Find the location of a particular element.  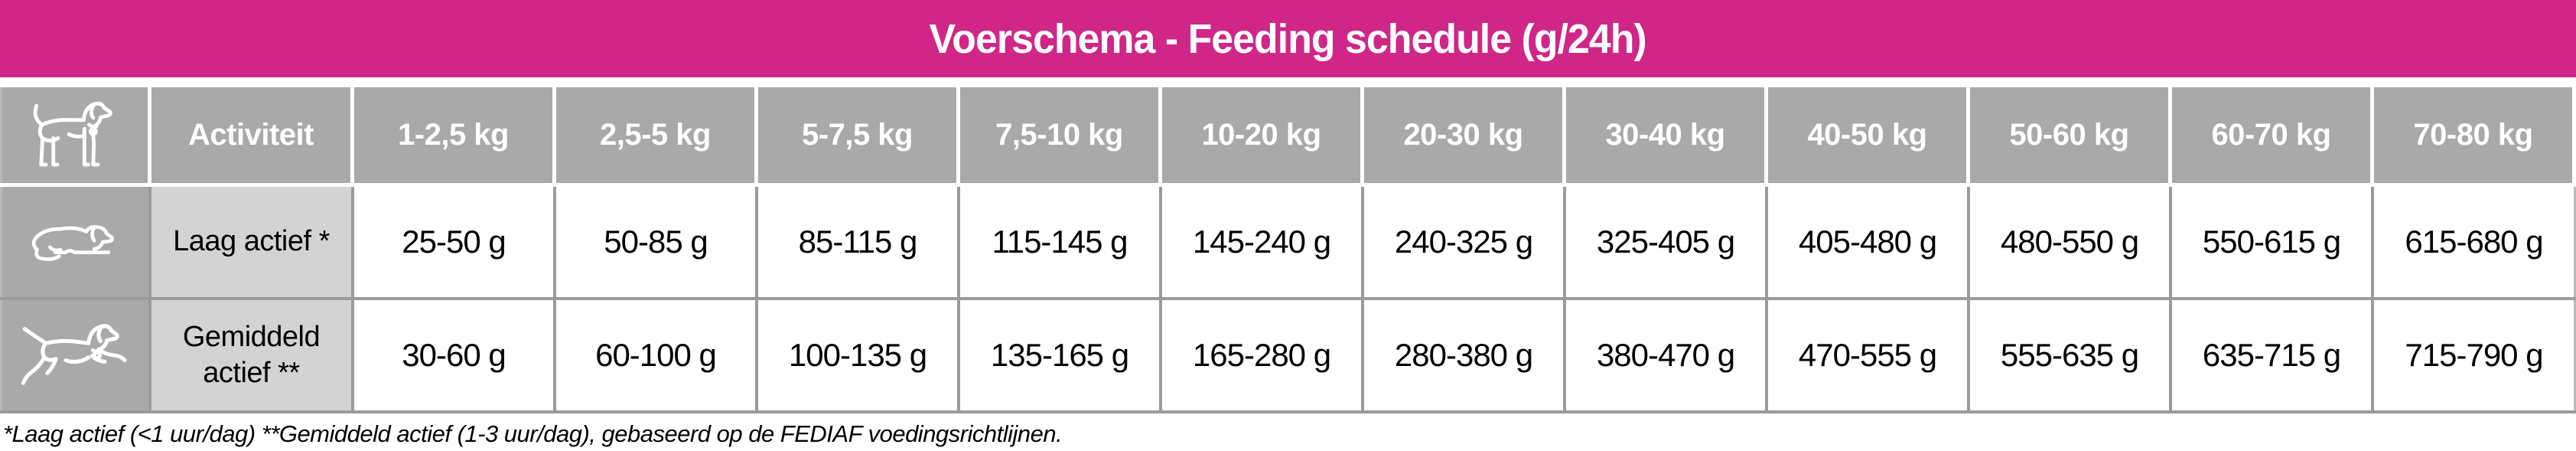

cell-gemiddeld-10: 635-715 g is located at coordinates (2273, 355).